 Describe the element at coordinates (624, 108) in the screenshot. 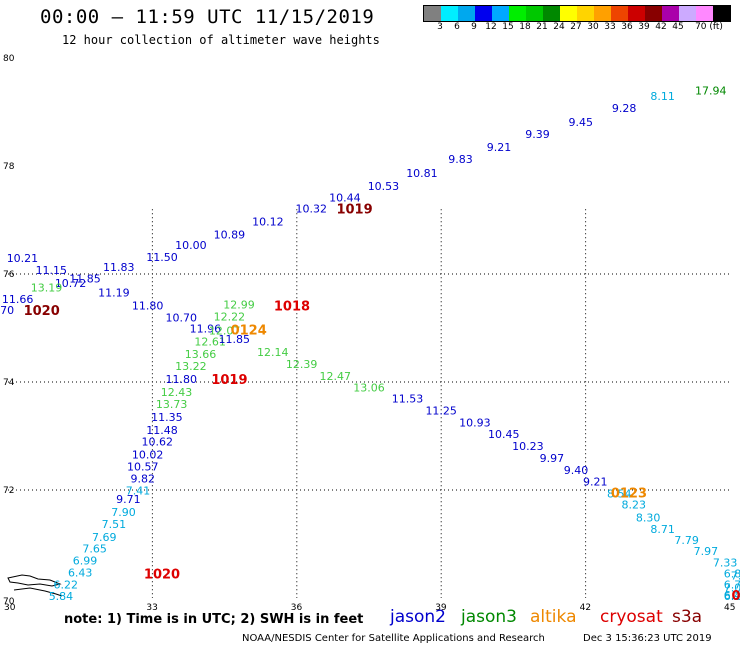

I see `wave-height-label: 9.28` at that location.